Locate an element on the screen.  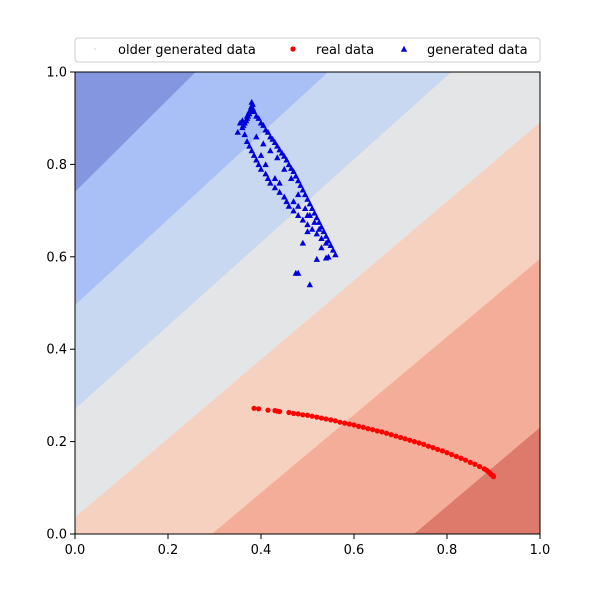
y-tick-label: 0.8 is located at coordinates (56, 165).